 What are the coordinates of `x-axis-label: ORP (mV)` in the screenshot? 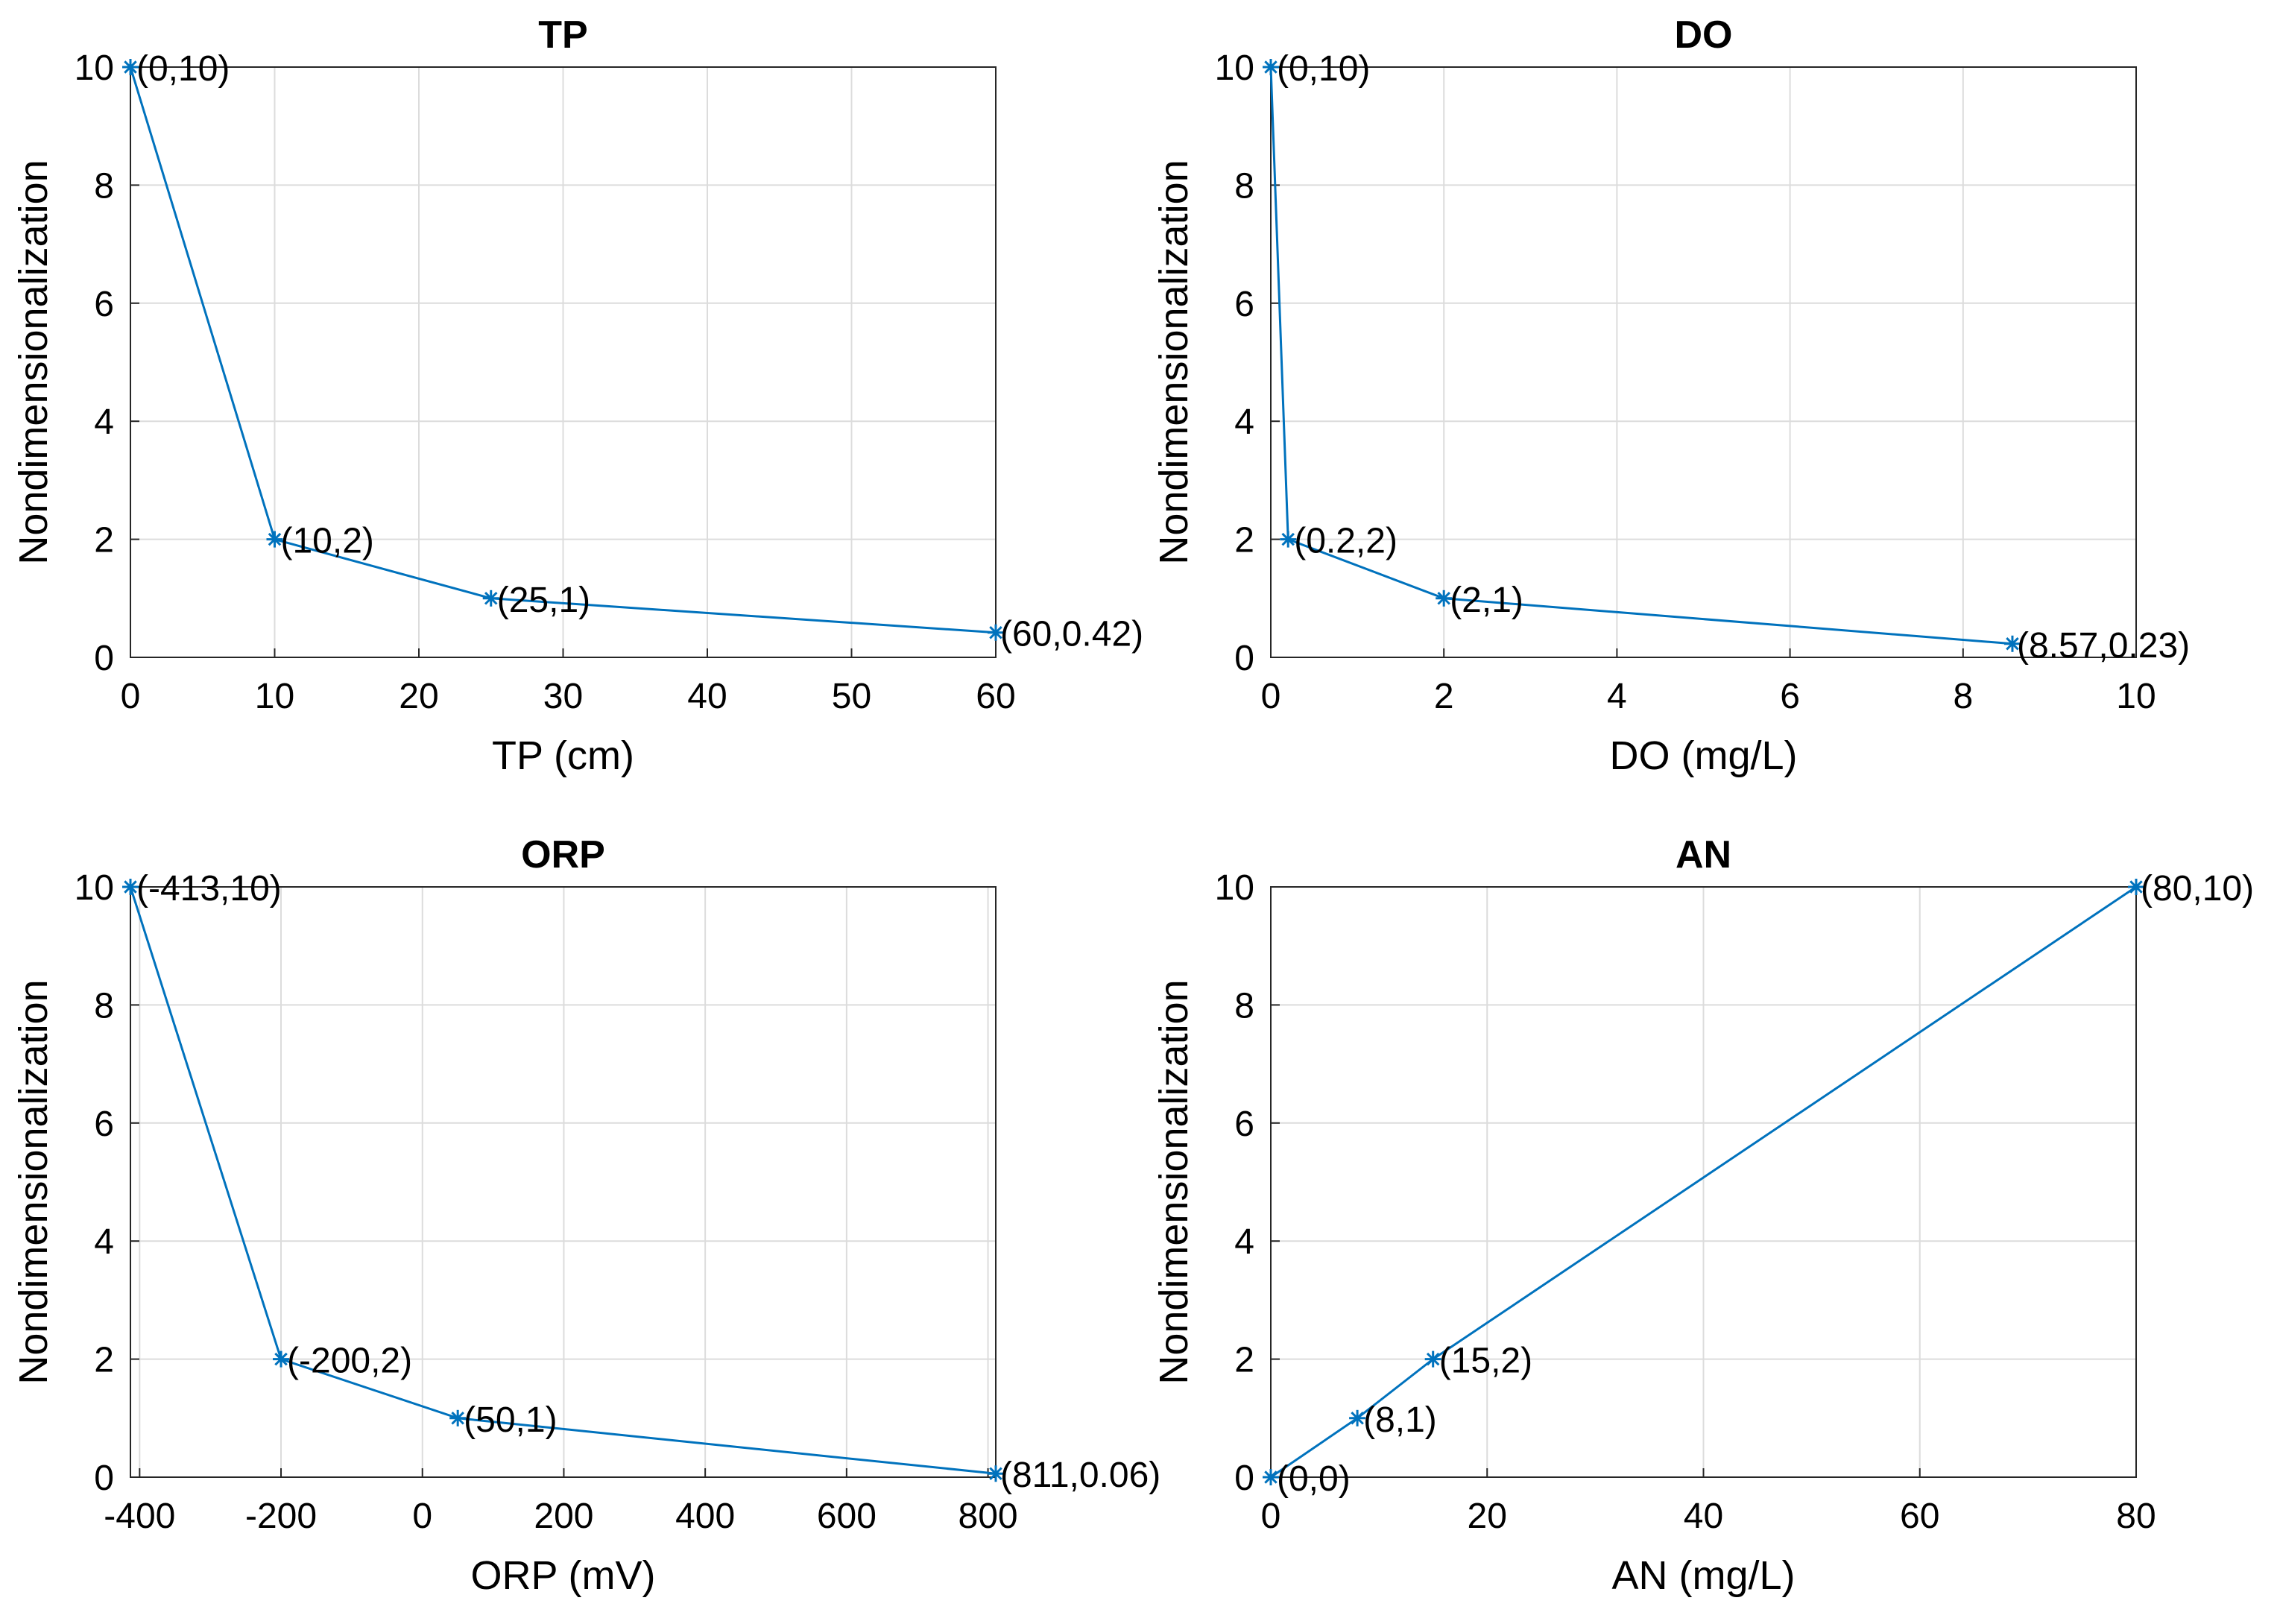 It's located at (562, 1575).